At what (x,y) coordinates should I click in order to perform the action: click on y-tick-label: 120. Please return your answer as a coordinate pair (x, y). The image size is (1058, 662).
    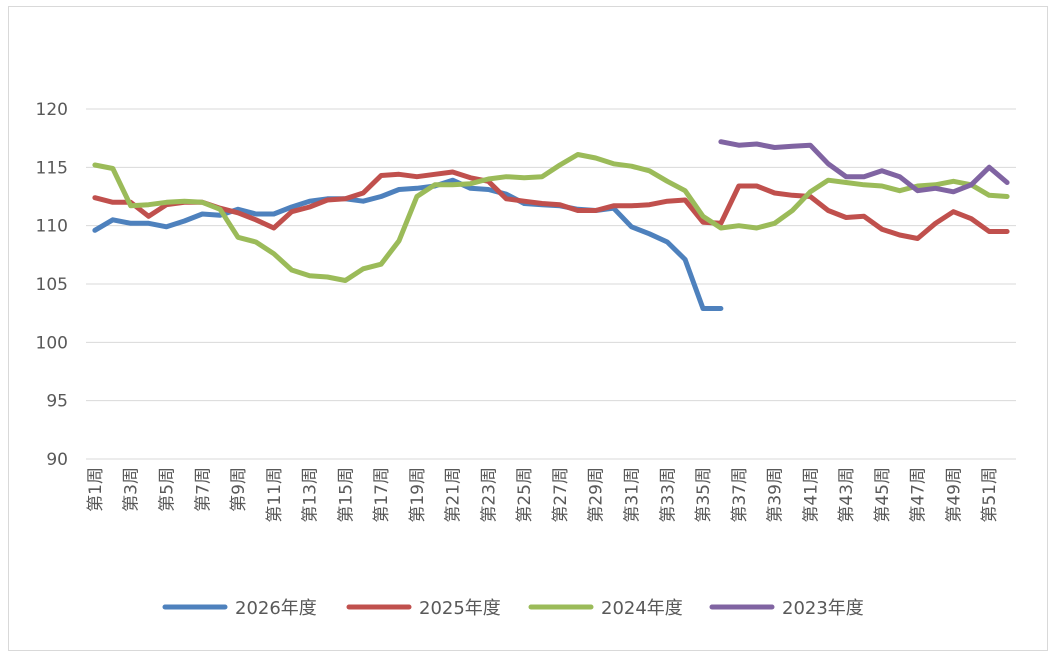
    Looking at the image, I should click on (52, 110).